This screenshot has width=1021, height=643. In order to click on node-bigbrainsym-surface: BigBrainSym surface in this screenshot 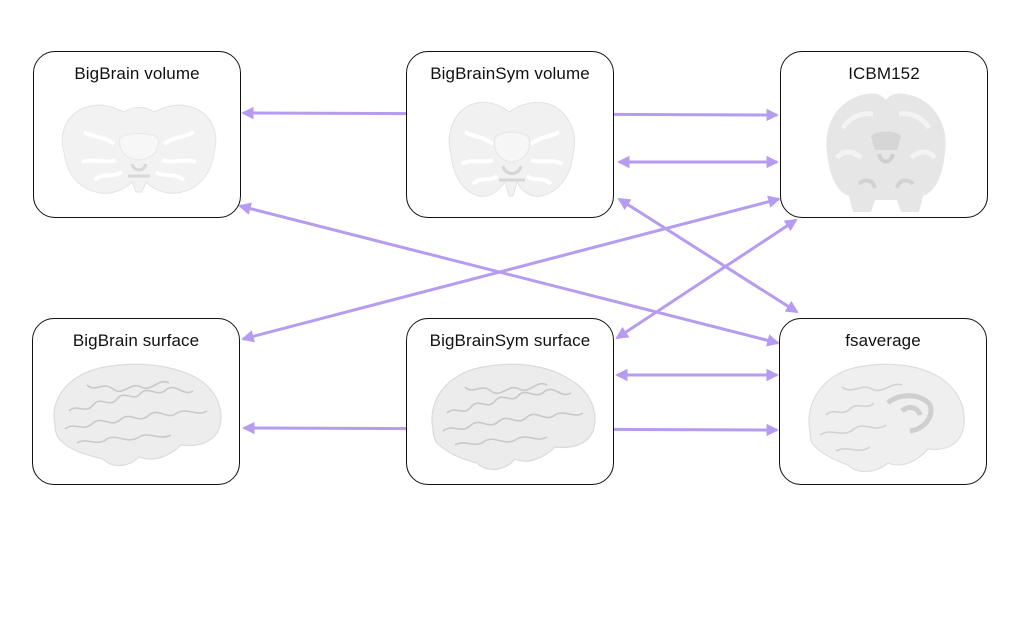, I will do `click(510, 401)`.